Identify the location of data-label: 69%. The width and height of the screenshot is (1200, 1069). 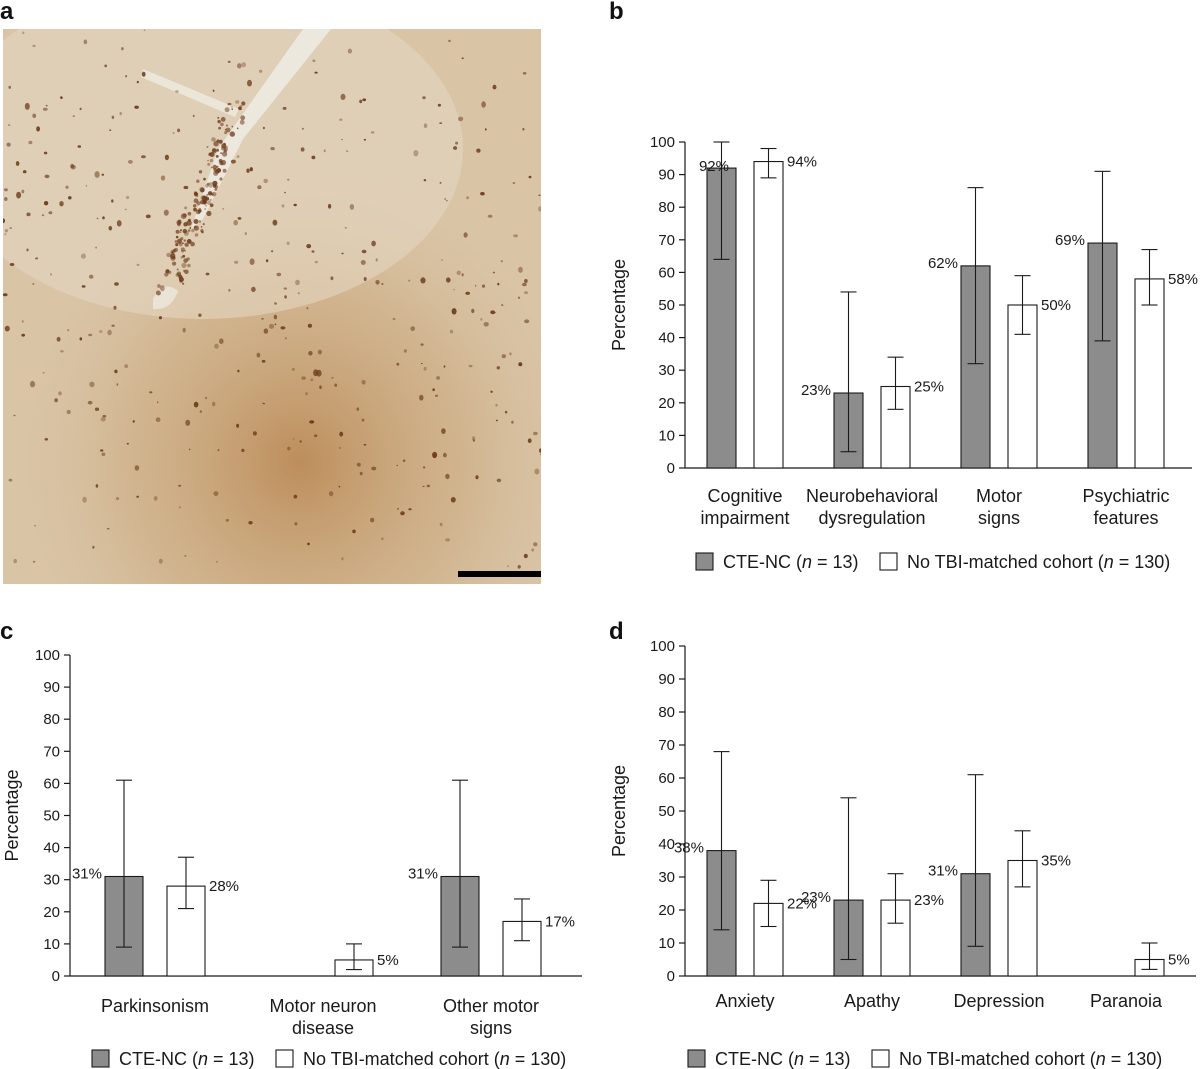
(1070, 240).